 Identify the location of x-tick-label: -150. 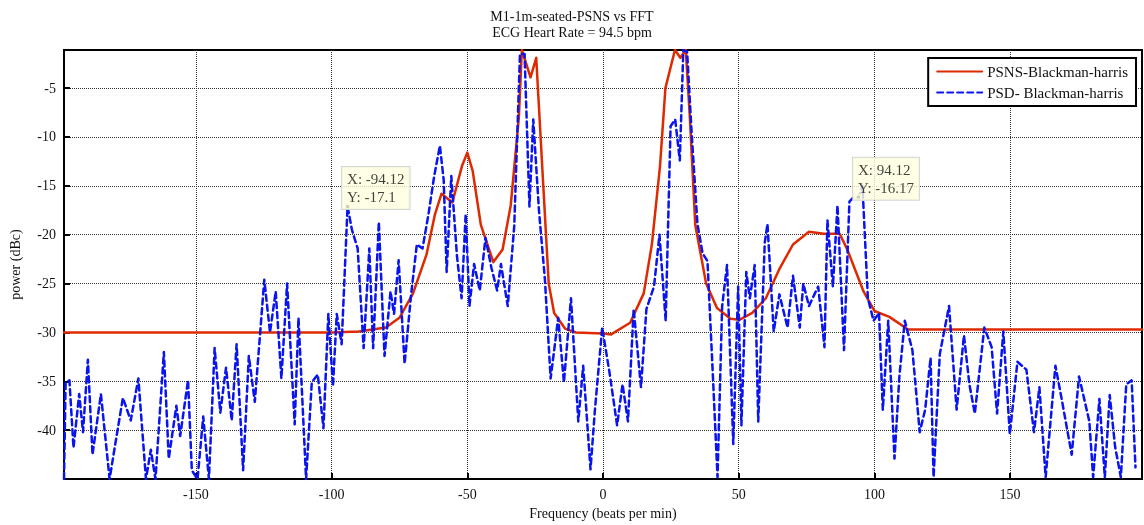
(196, 494).